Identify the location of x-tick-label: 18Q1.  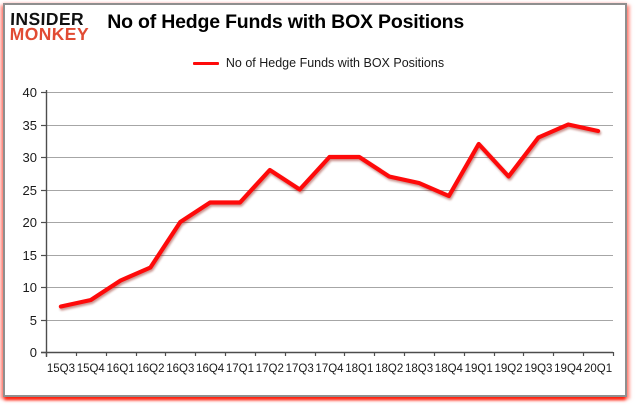
(359, 369).